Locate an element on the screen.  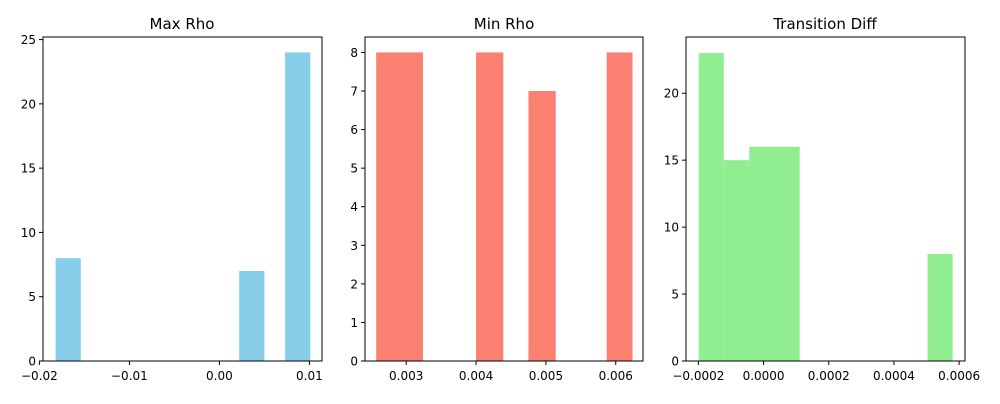
min-rho-y-tick-label-5: 5 is located at coordinates (354, 169).